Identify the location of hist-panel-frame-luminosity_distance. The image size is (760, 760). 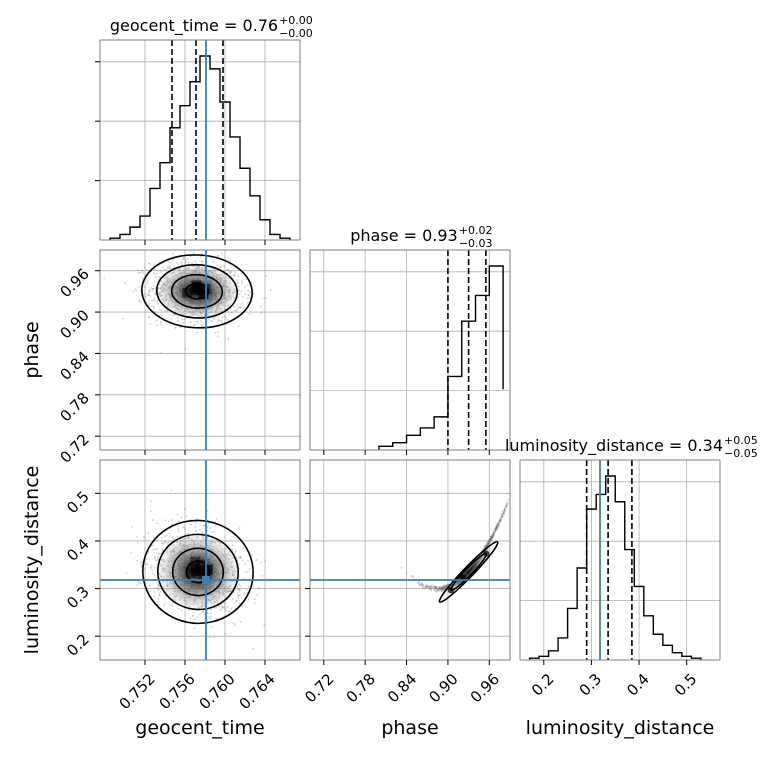
(620, 560).